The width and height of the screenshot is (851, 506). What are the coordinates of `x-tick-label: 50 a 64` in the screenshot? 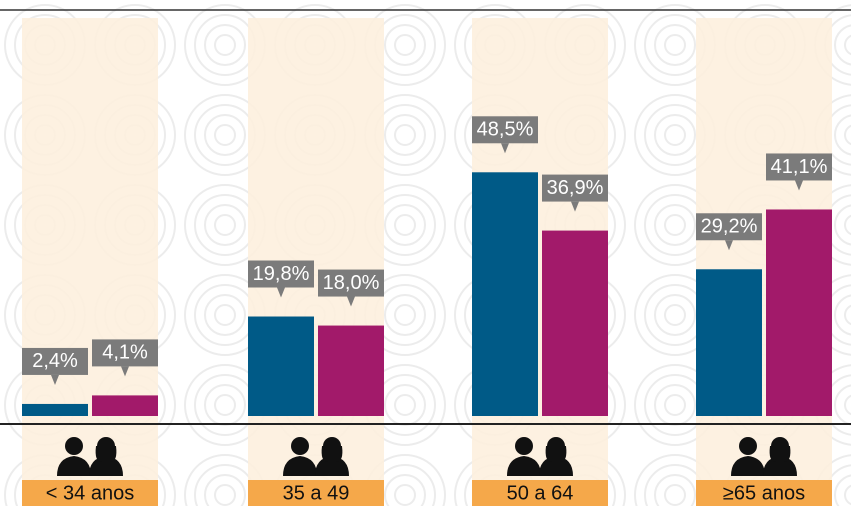 It's located at (540, 493).